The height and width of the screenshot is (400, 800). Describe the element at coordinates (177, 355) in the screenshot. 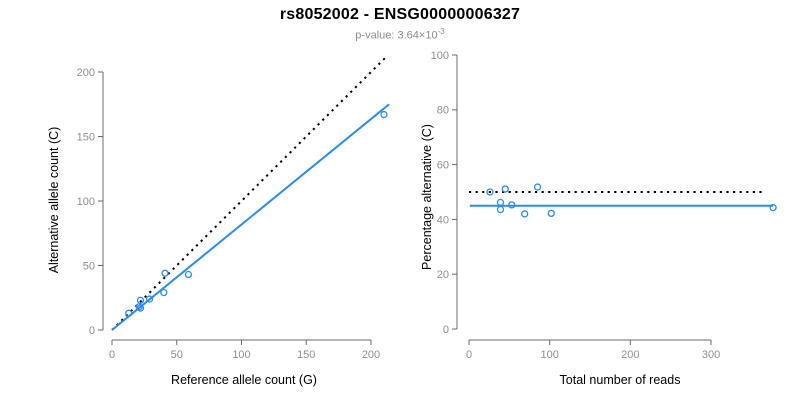

I see `allele-counts-x-tick-label: 50` at that location.